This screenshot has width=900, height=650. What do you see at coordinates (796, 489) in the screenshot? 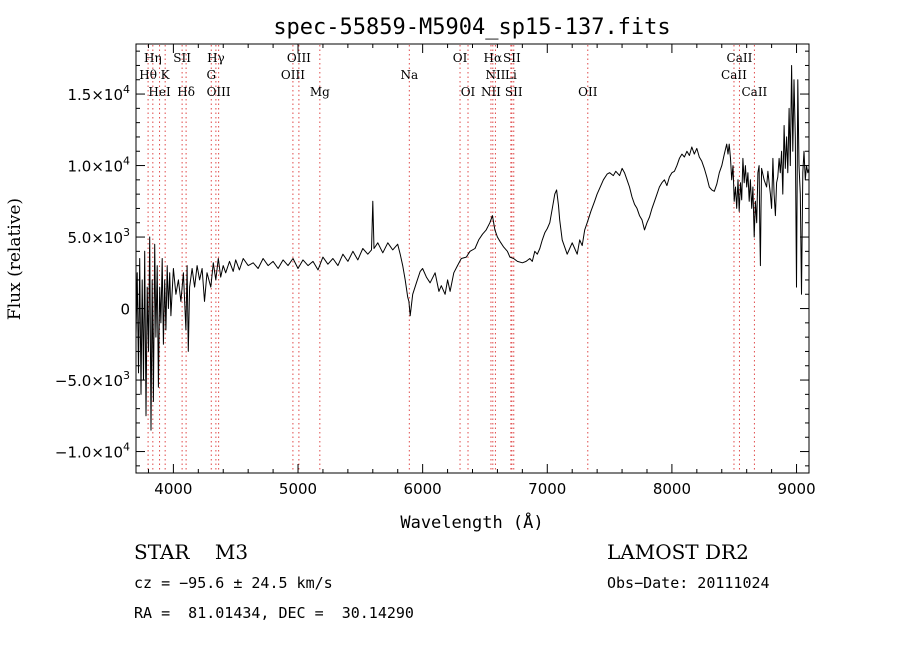
I see `x-tick-label: 9000` at bounding box center [796, 489].